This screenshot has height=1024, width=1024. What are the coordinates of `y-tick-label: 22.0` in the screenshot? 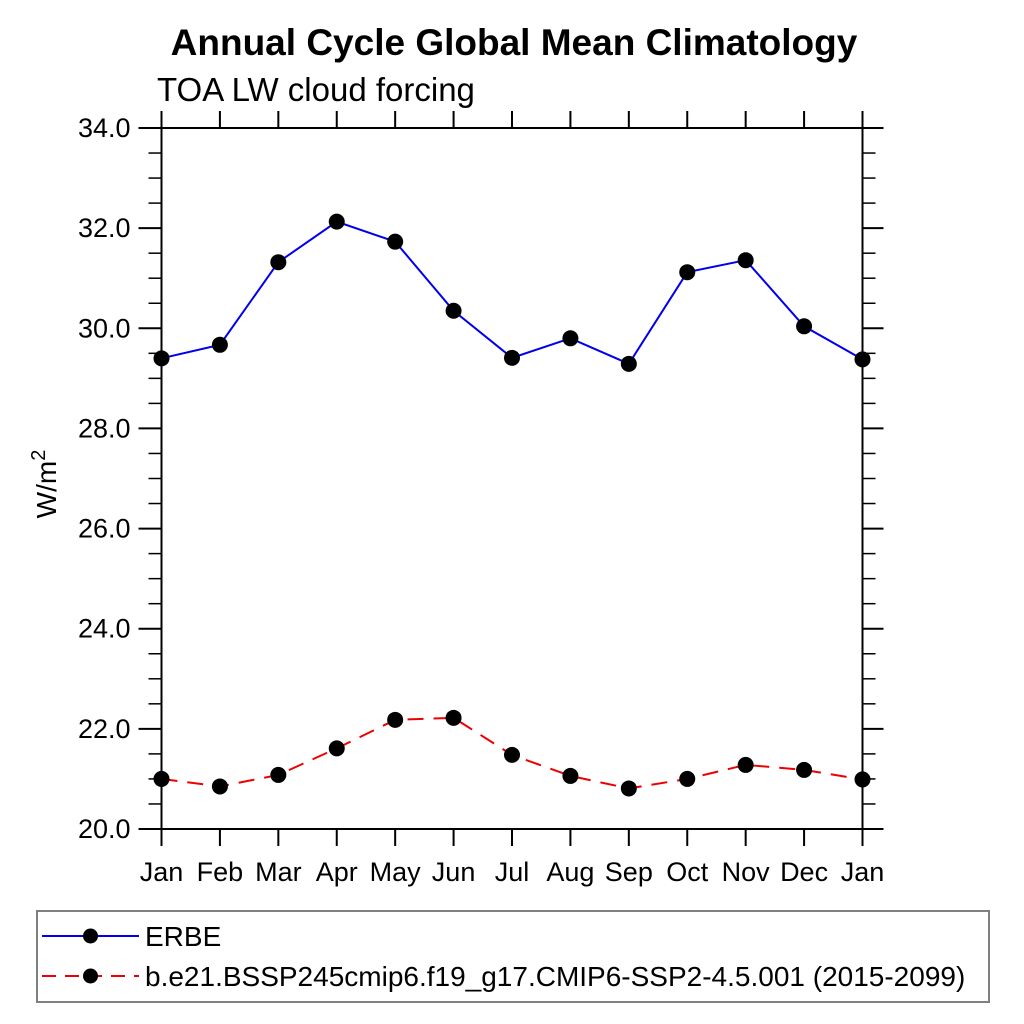 It's located at (104, 729).